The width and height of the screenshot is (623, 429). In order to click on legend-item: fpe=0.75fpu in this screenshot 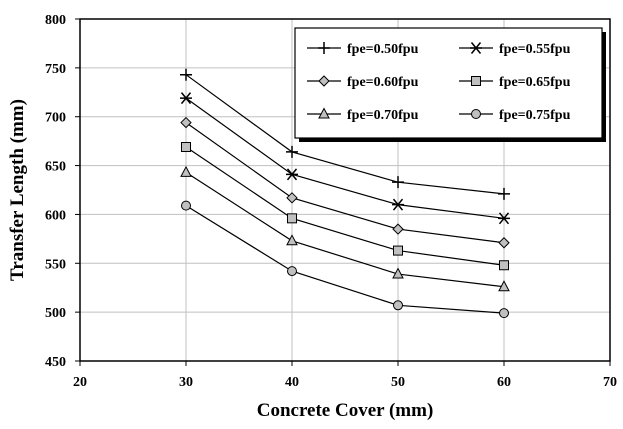, I will do `click(515, 115)`.